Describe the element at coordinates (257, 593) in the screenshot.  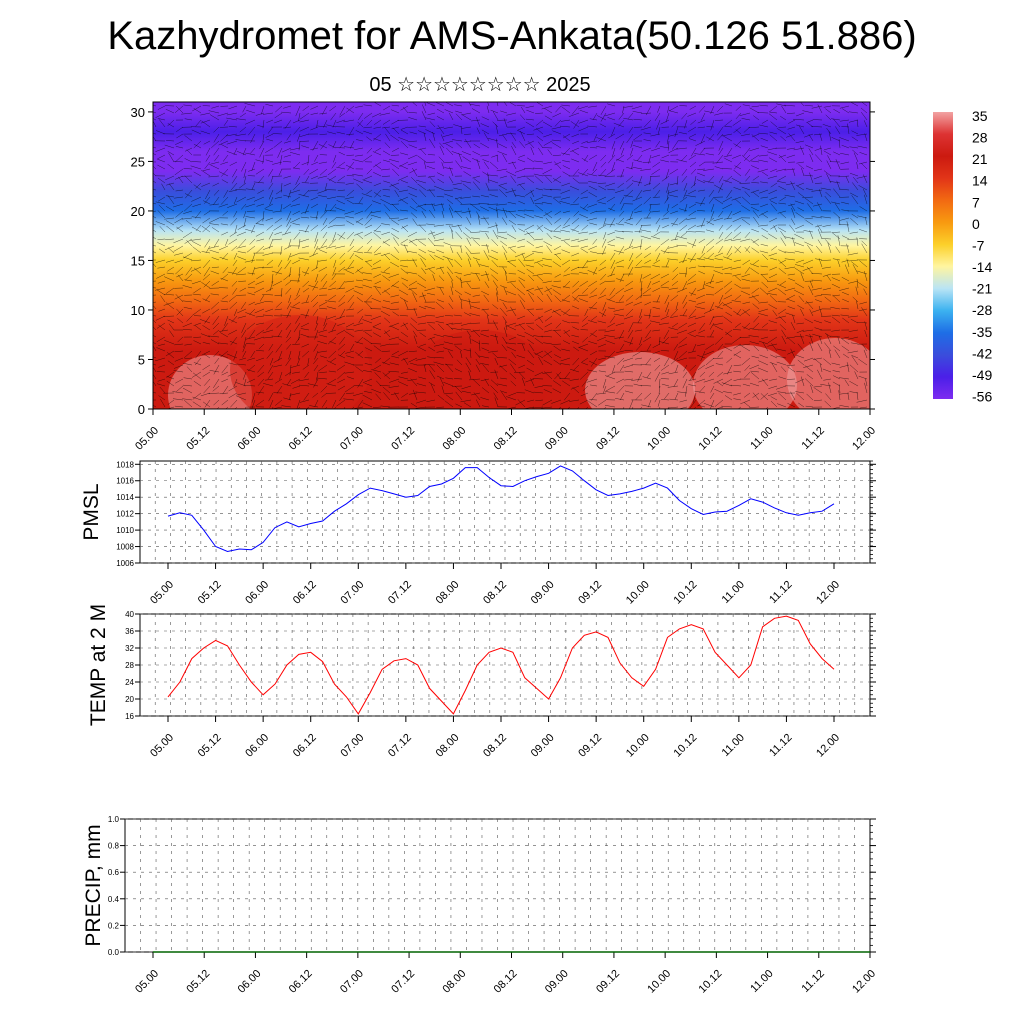
I see `x-tick-label: 06.00` at that location.